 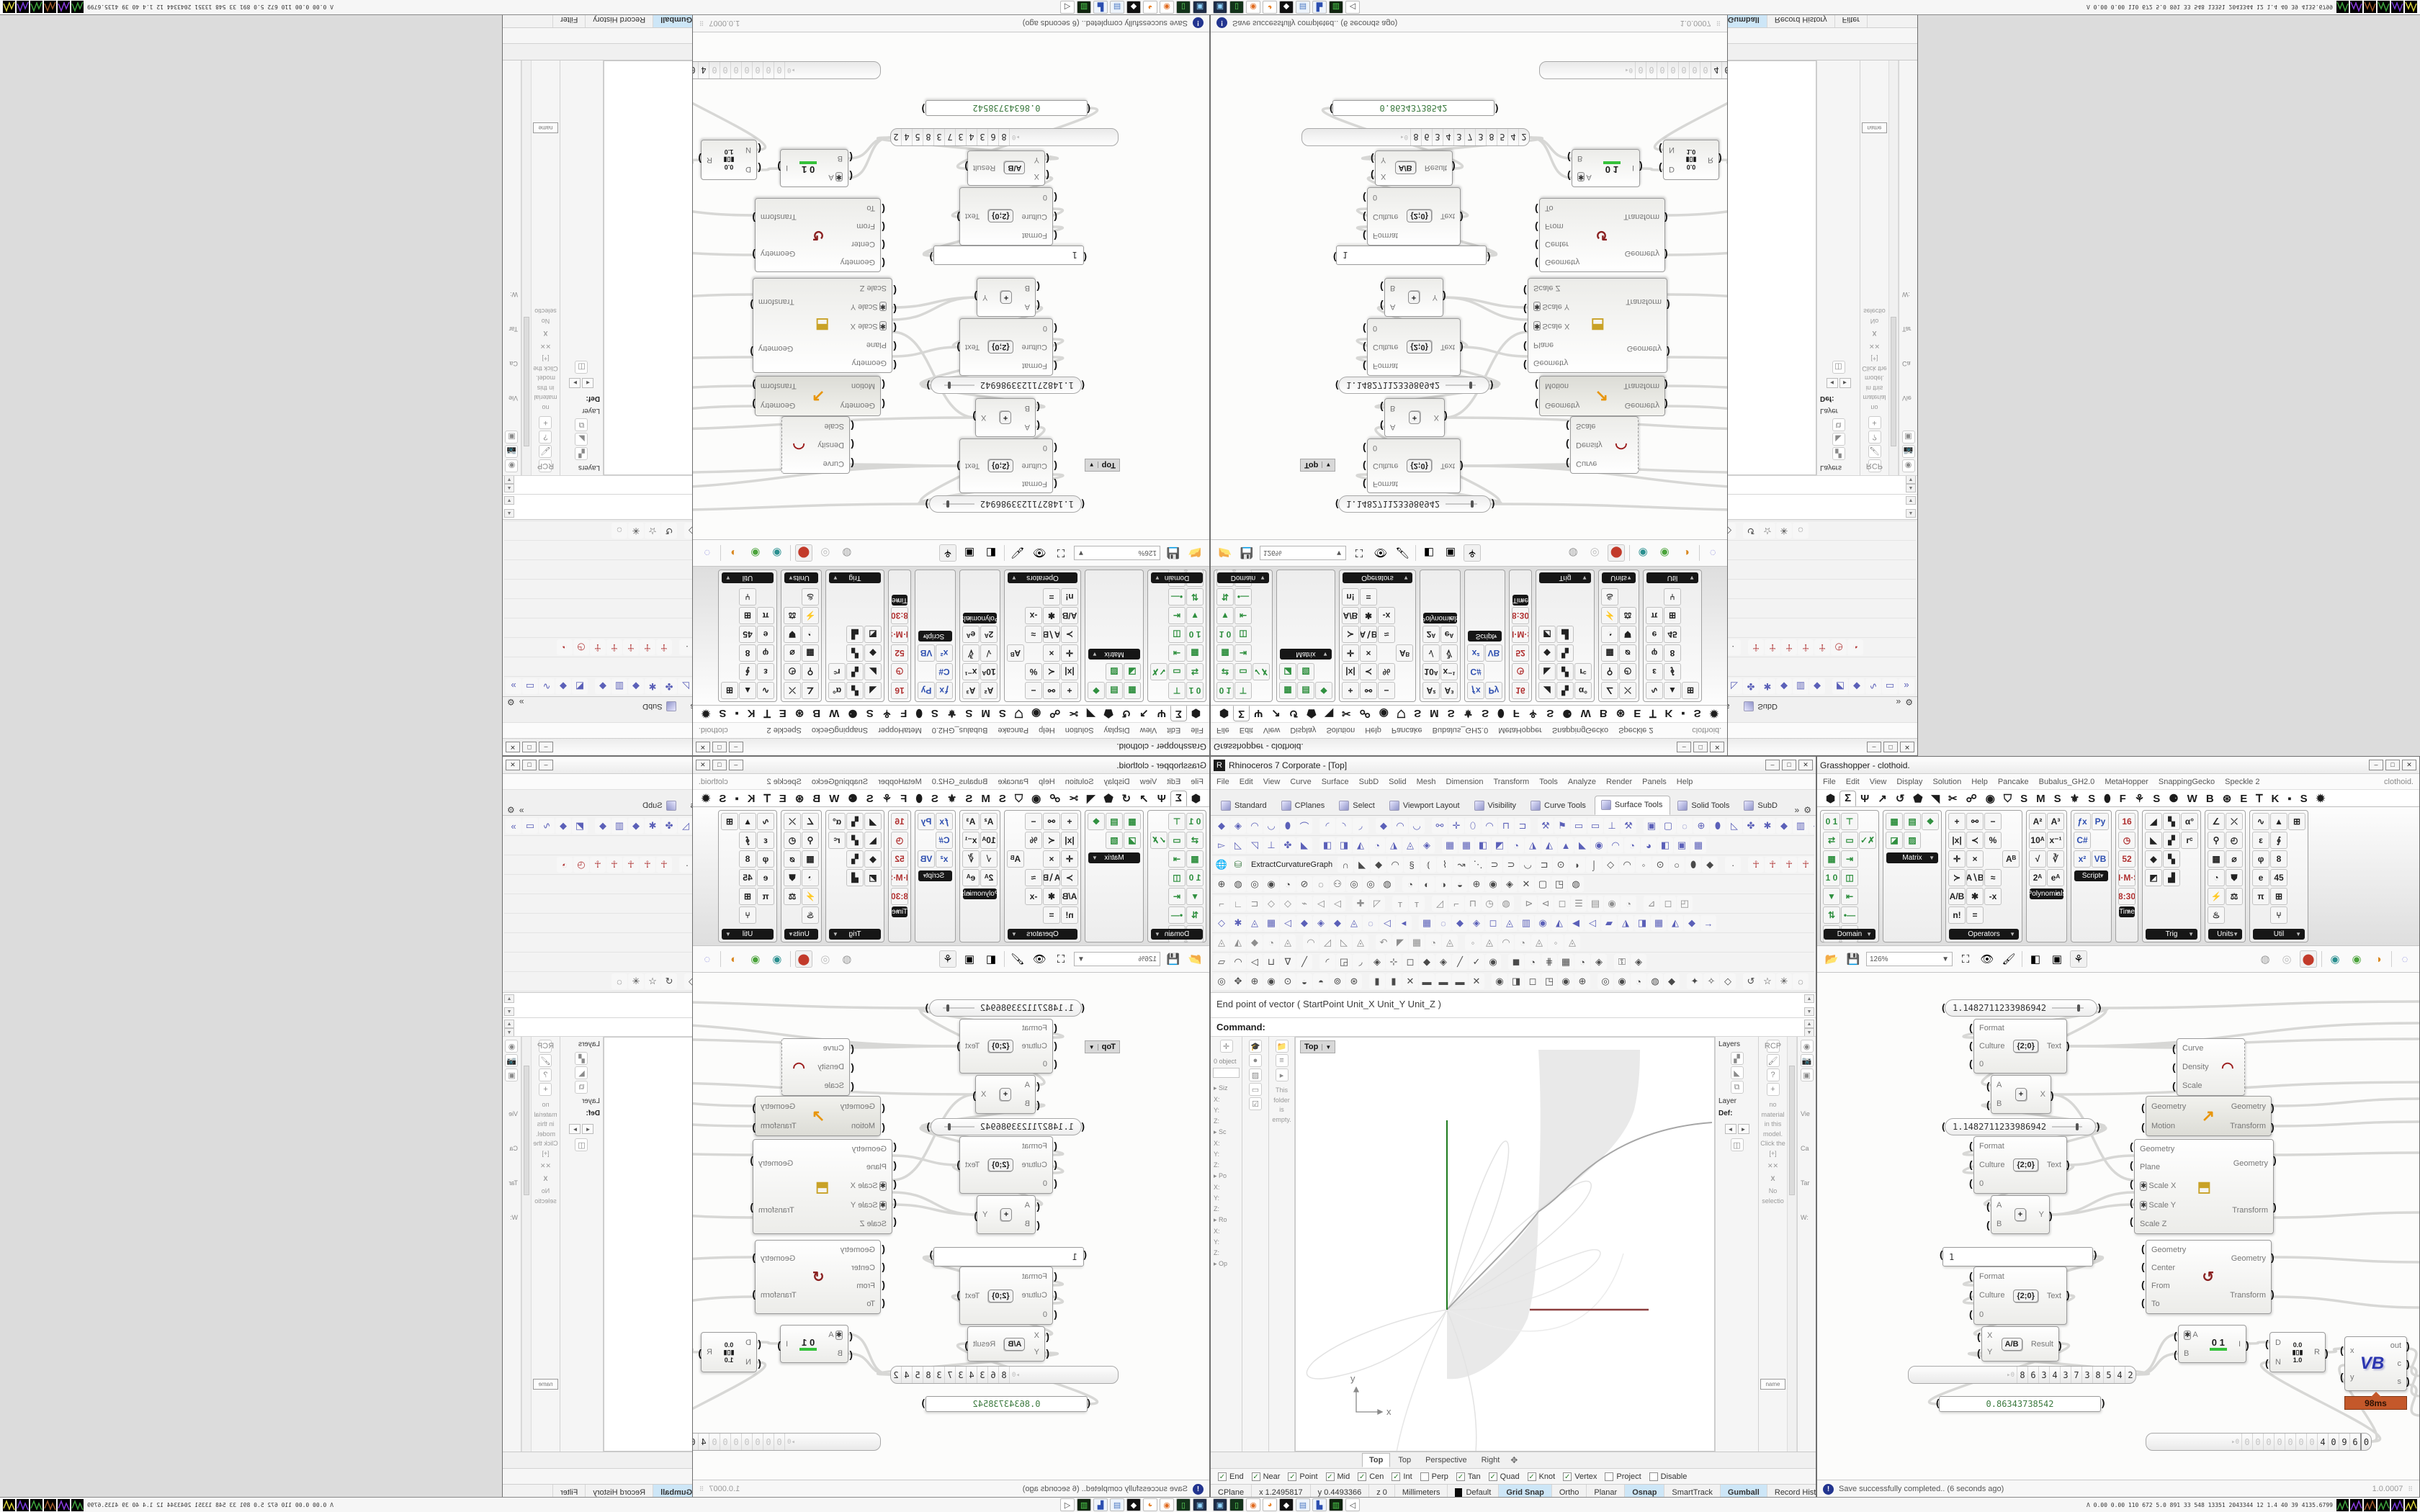 What do you see at coordinates (1622, 962) in the screenshot?
I see `toolbar-icon: ⚿` at bounding box center [1622, 962].